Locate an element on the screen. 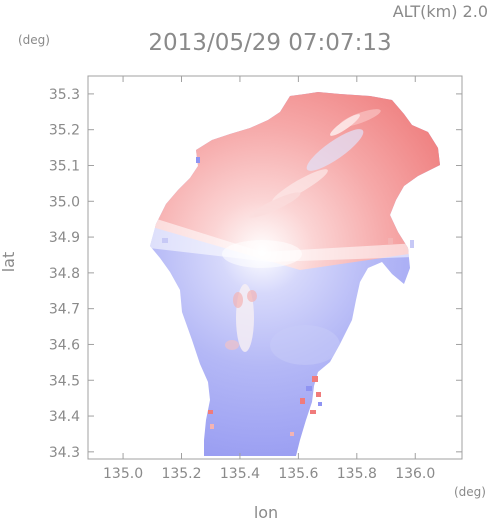 This screenshot has height=521, width=491. altitude-label: ALT(km) 2.0 is located at coordinates (440, 11).